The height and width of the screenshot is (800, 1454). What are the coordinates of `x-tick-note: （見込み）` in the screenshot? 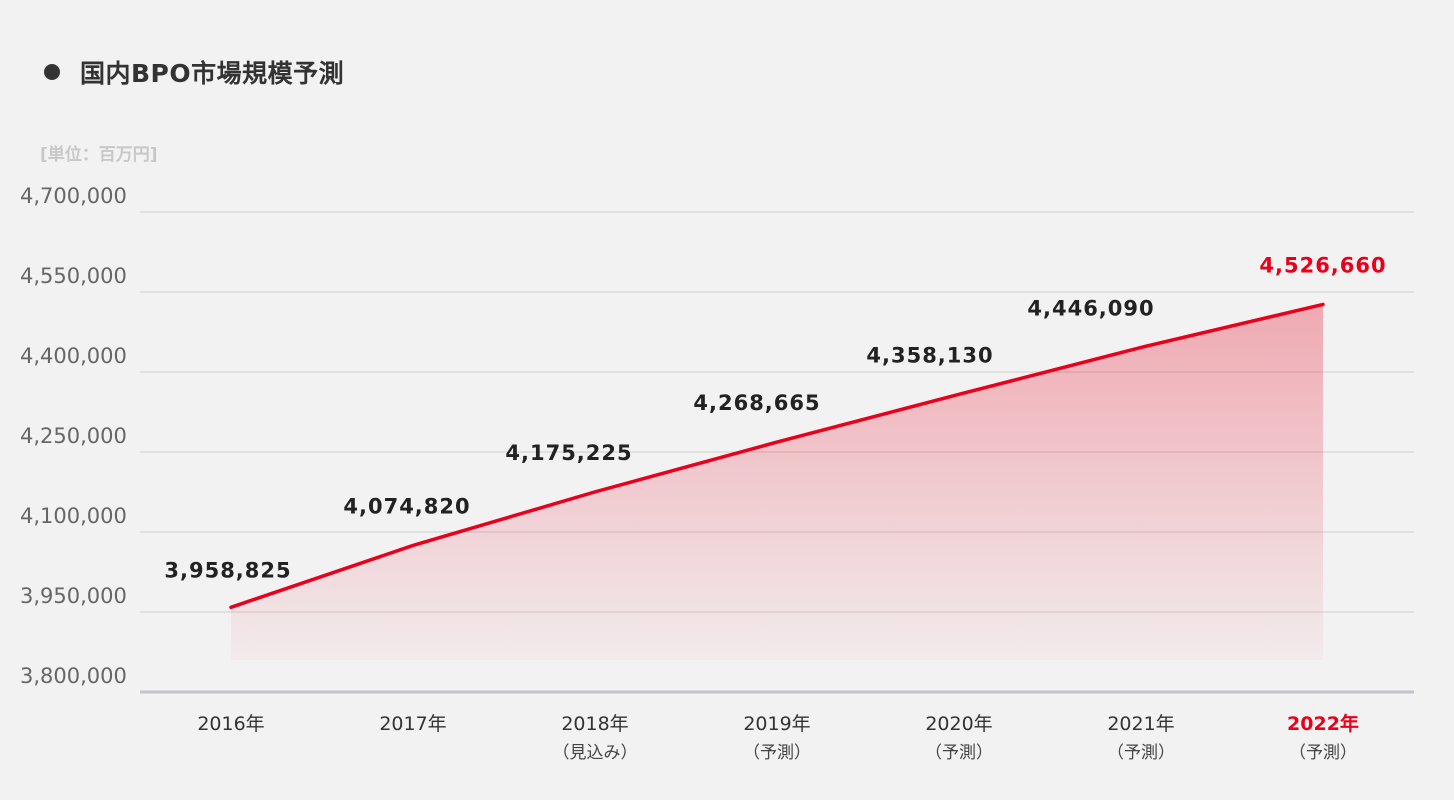 It's located at (595, 753).